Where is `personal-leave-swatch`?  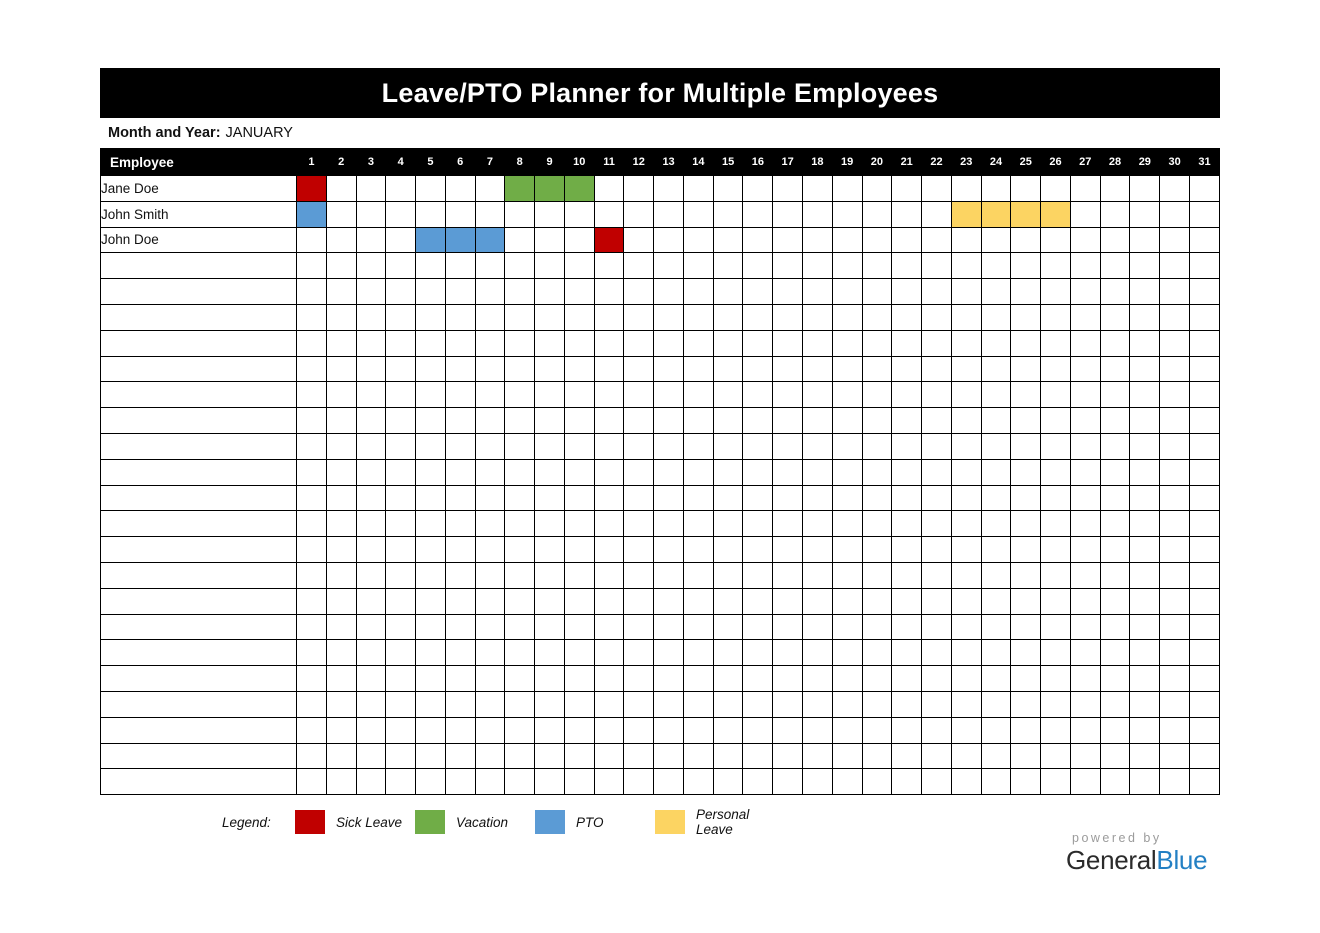
personal-leave-swatch is located at coordinates (670, 822).